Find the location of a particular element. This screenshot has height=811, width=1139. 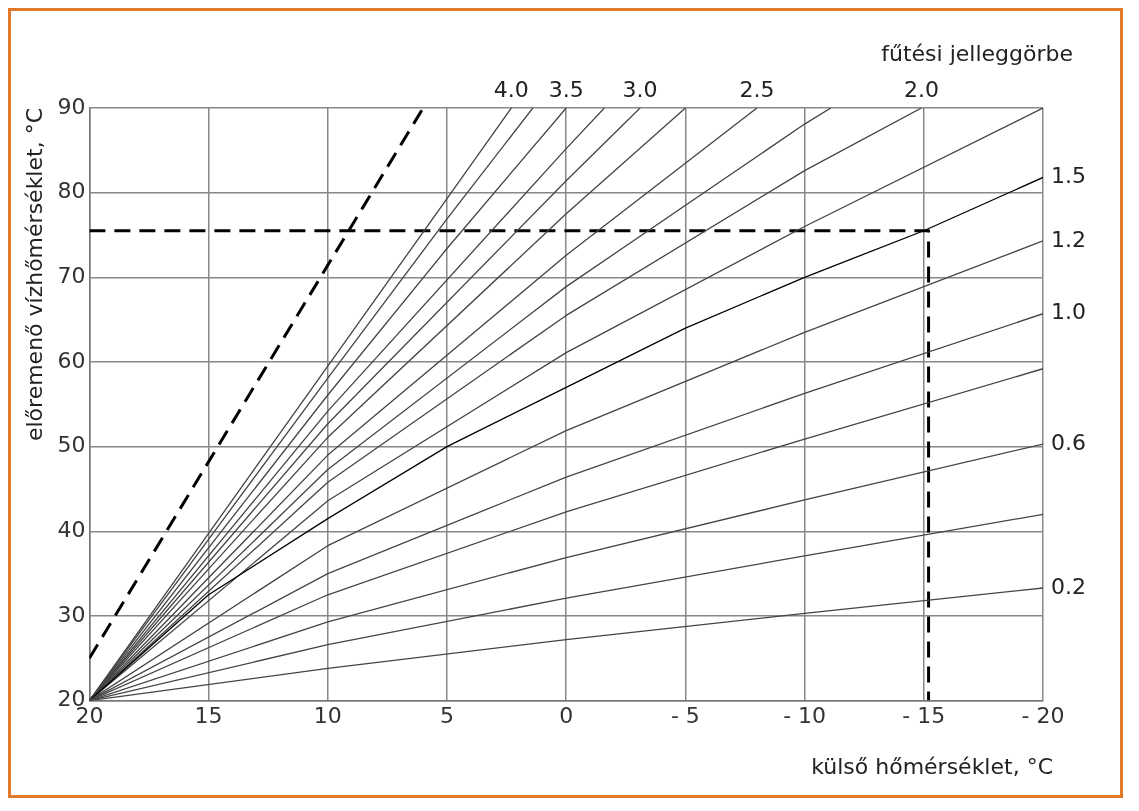

y-tick-label: 40 is located at coordinates (71, 529).